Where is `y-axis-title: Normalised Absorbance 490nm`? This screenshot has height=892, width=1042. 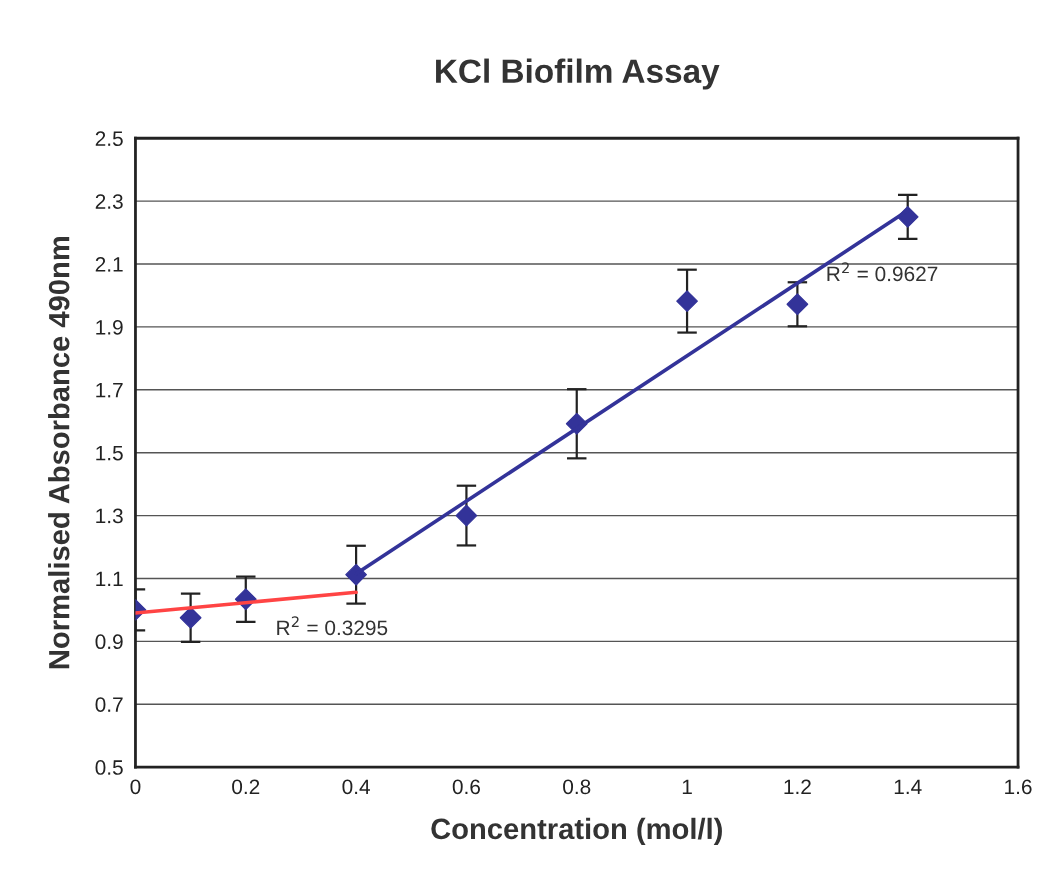 y-axis-title: Normalised Absorbance 490nm is located at coordinates (59, 453).